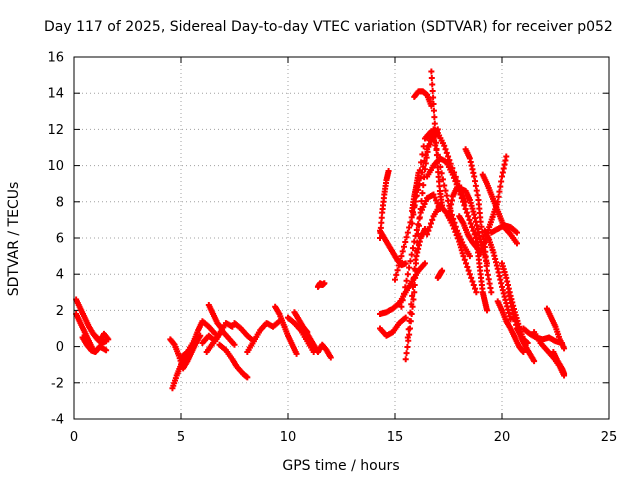 This screenshot has width=640, height=480. I want to click on series-arc-c15, so click(440, 274).